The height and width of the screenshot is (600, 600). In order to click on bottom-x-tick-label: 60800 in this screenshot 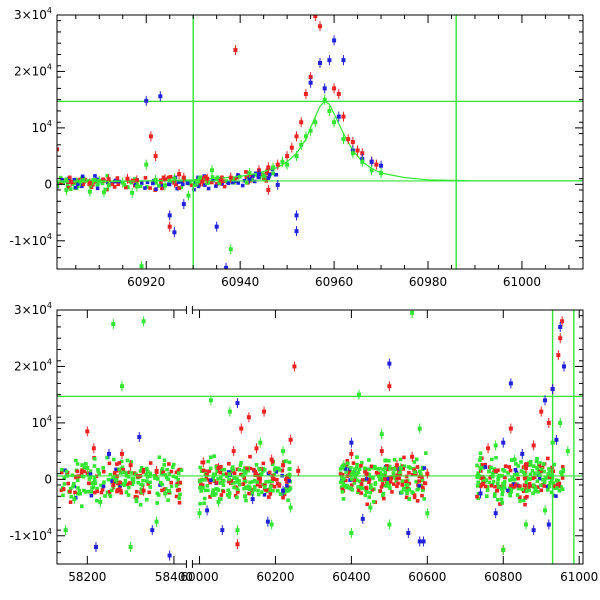, I will do `click(503, 577)`.